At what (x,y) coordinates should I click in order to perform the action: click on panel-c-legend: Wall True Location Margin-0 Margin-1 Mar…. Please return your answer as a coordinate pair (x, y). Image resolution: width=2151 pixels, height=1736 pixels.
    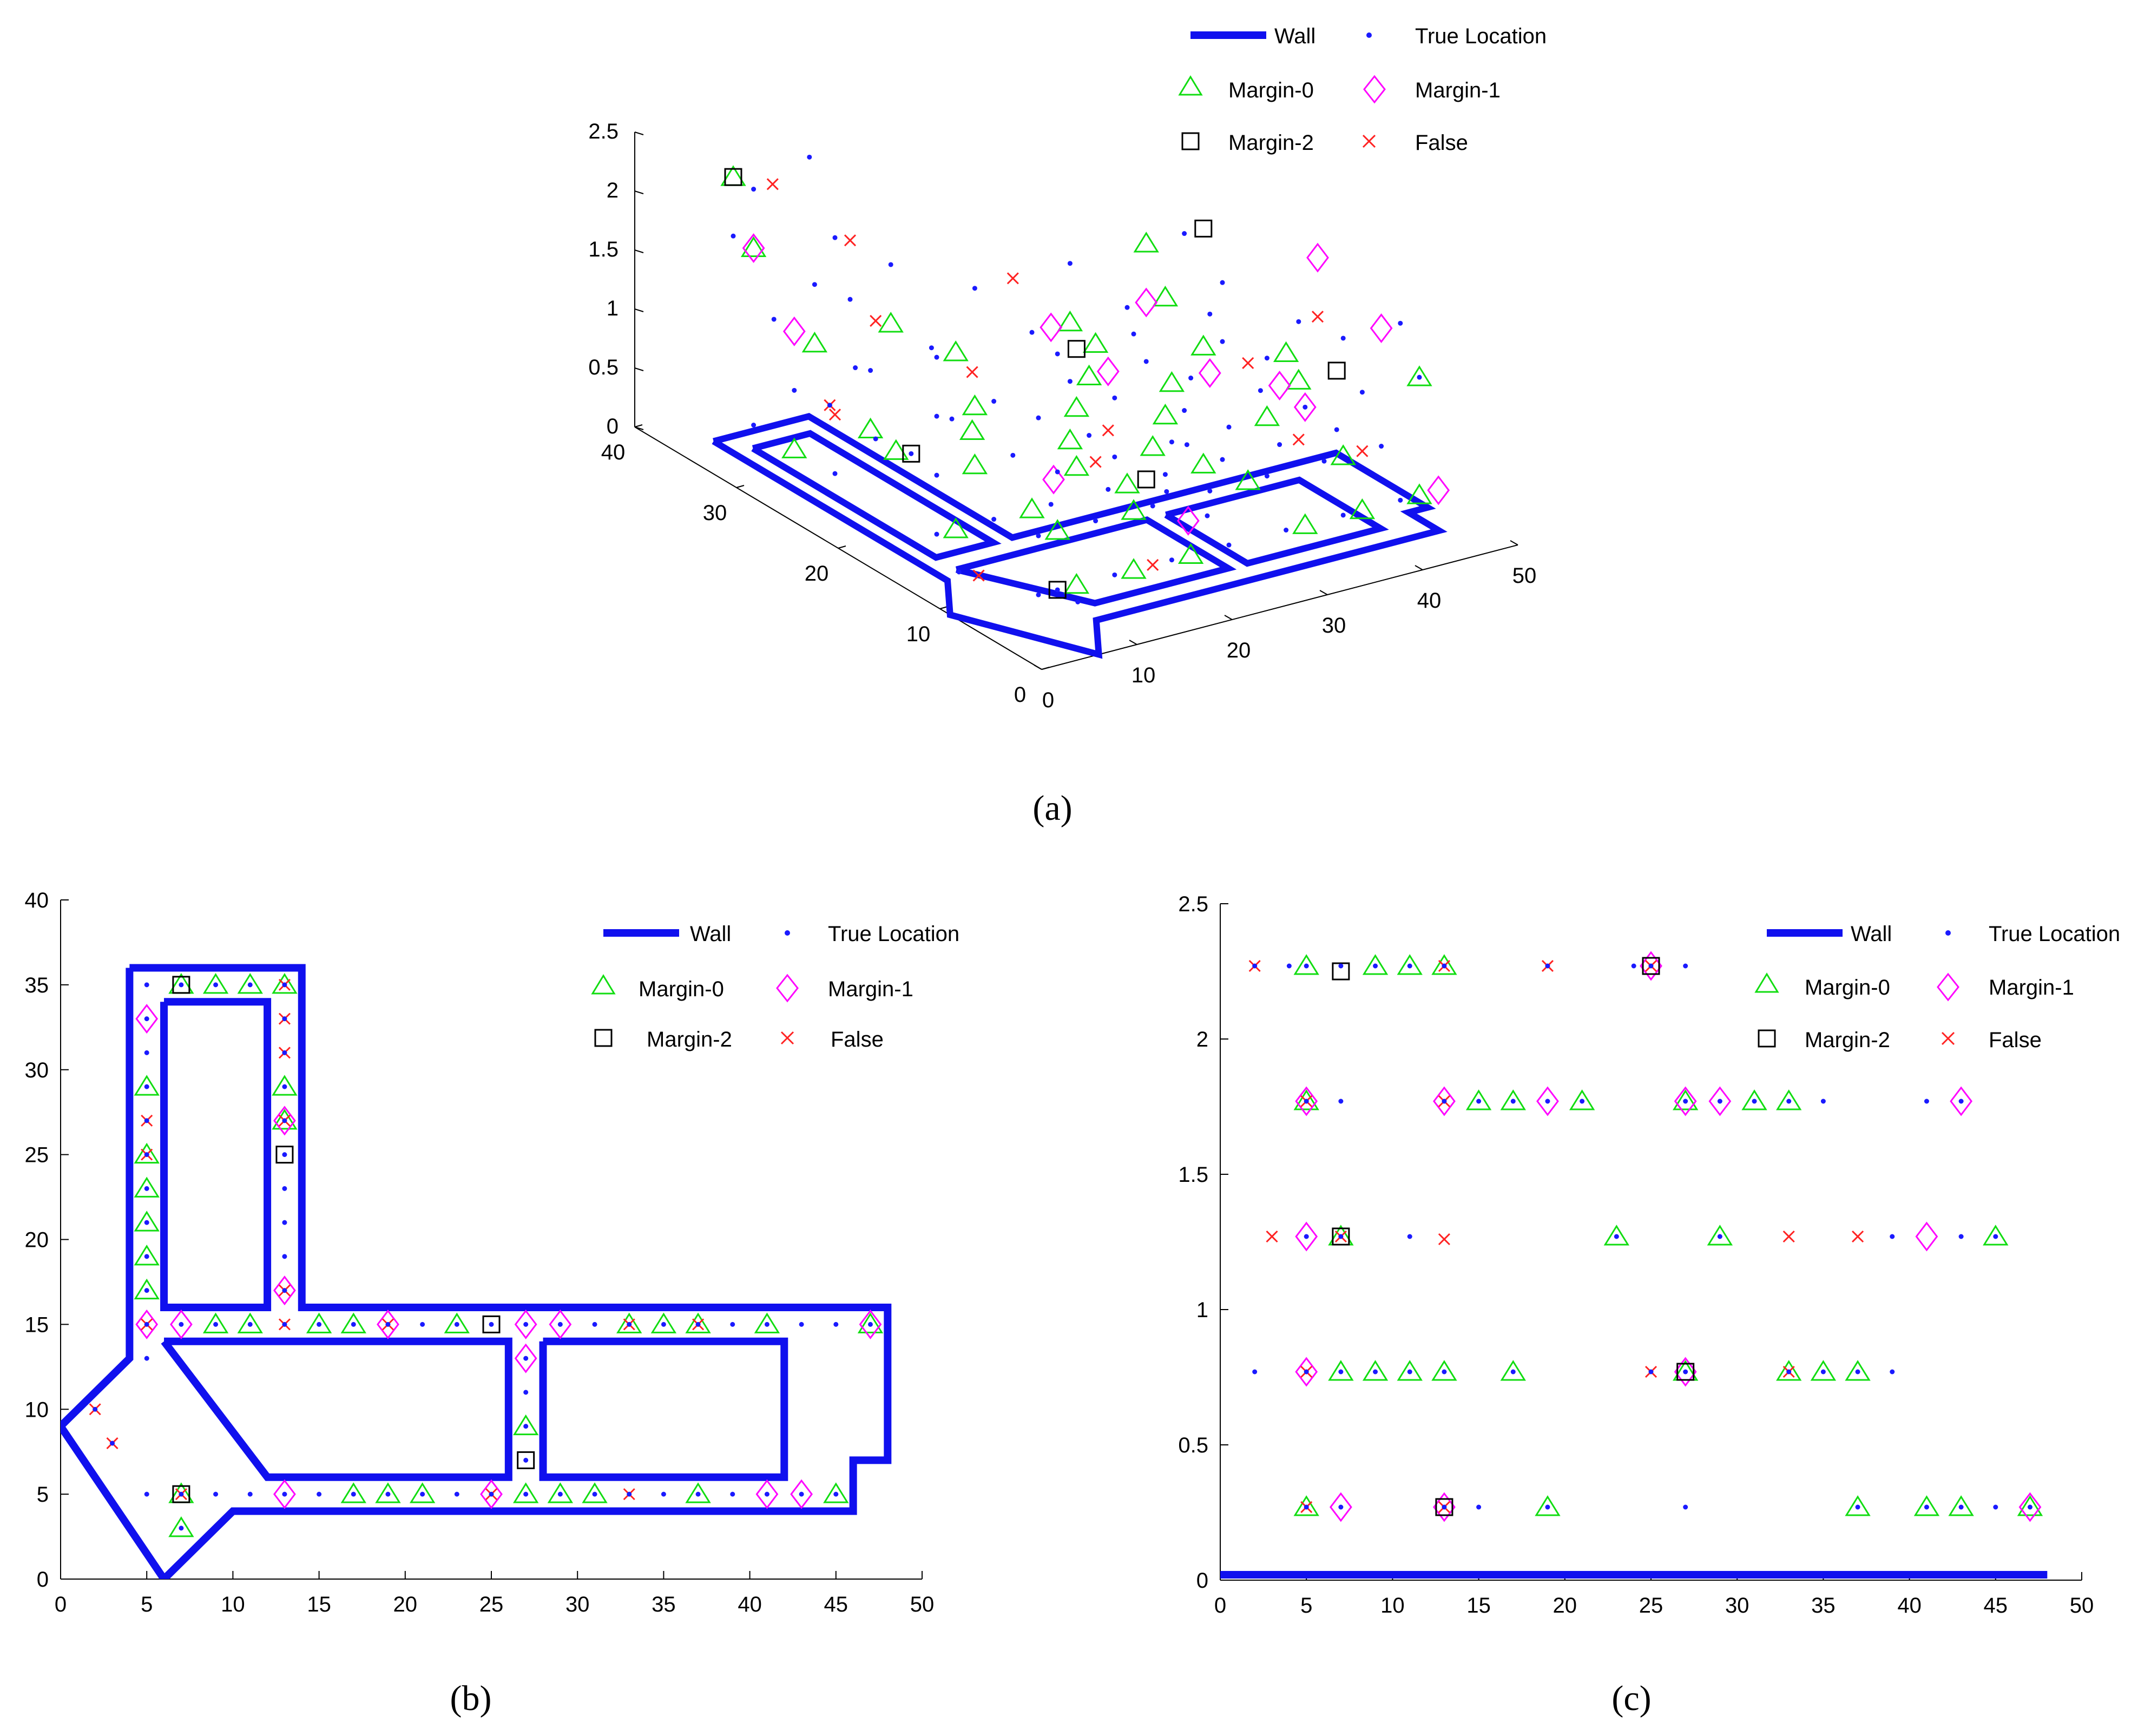
    Looking at the image, I should click on (1937, 987).